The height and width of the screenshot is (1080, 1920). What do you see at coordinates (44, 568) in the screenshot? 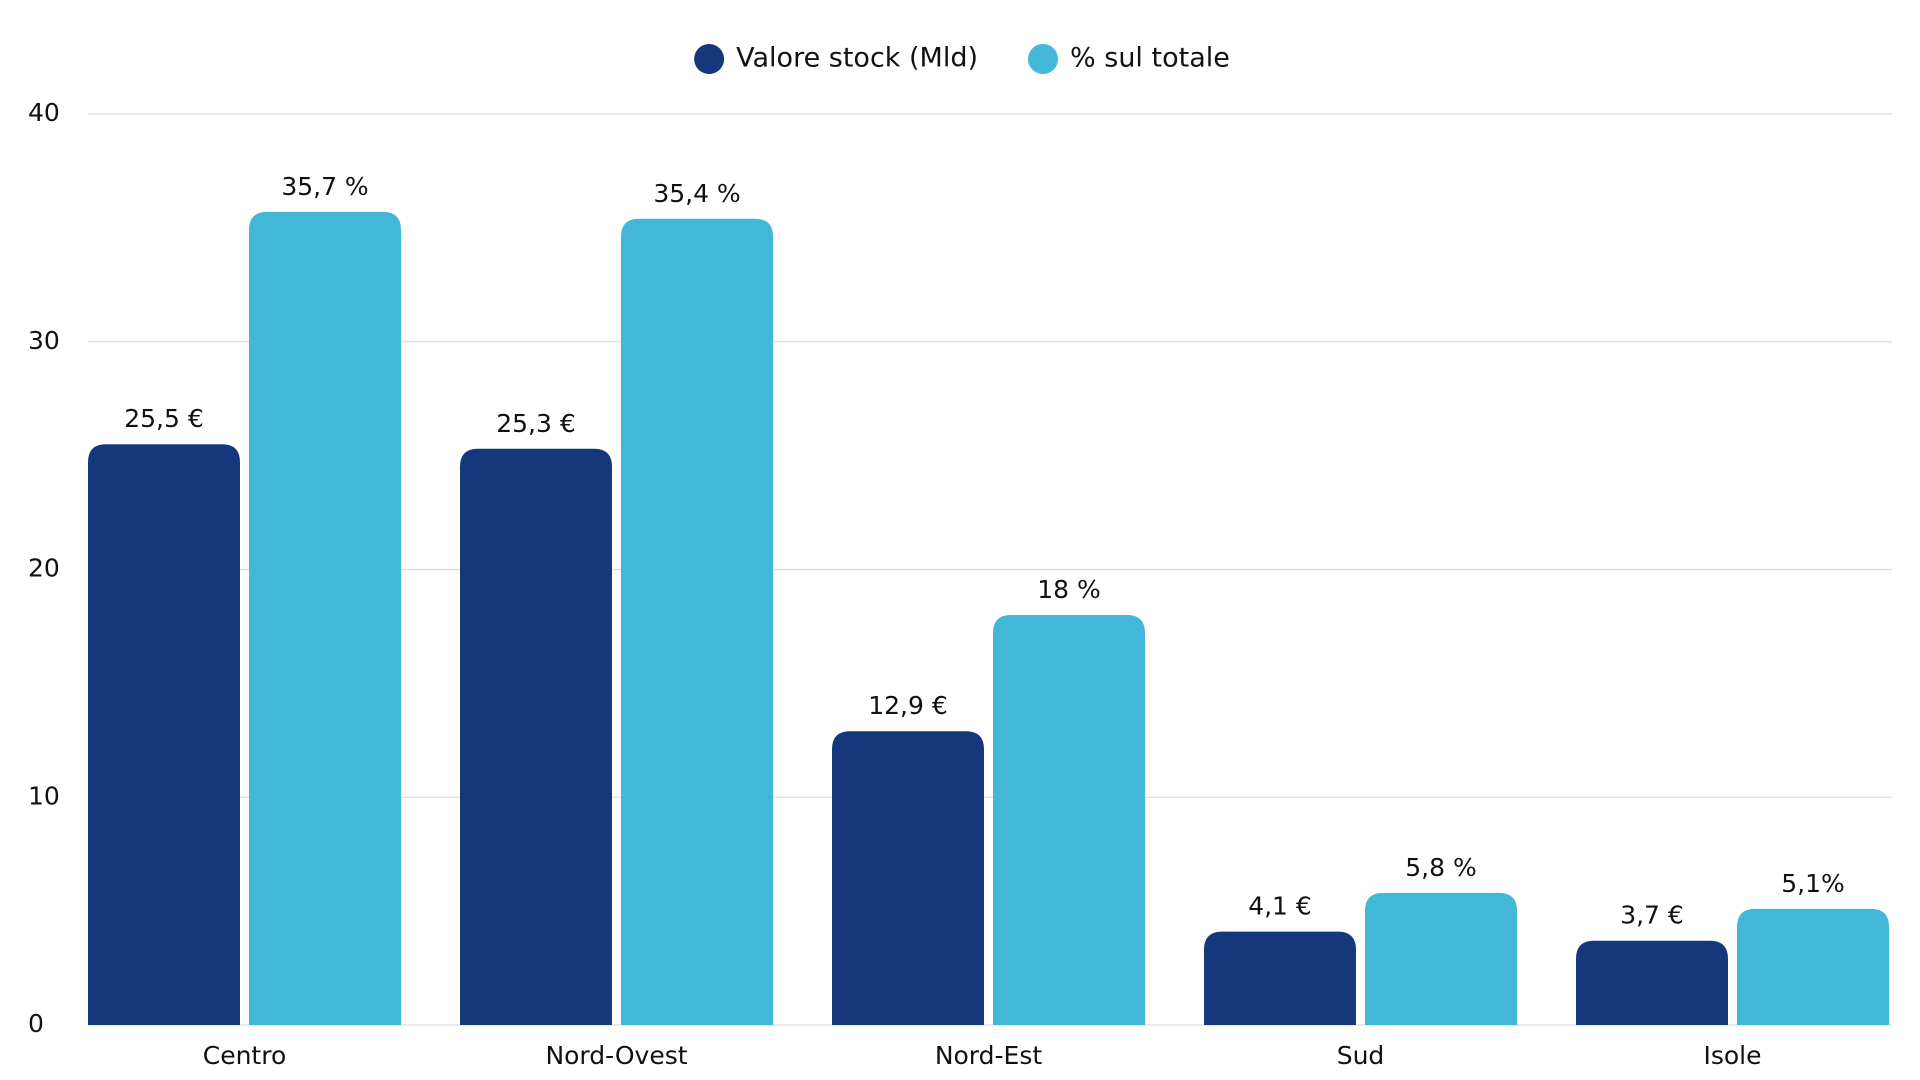
I see `y-tick-label: 20` at bounding box center [44, 568].